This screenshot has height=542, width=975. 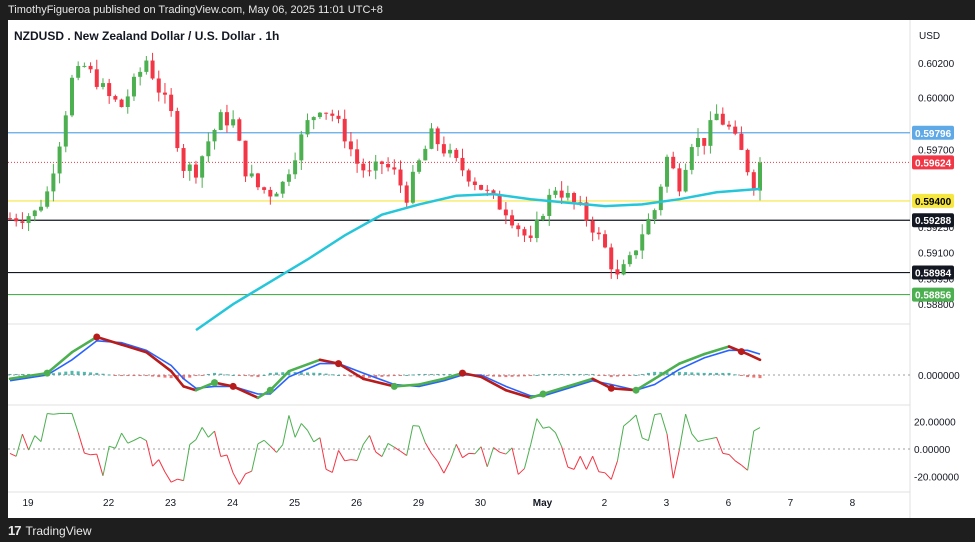 I want to click on osc-tick-1: 0.00000, so click(x=932, y=450).